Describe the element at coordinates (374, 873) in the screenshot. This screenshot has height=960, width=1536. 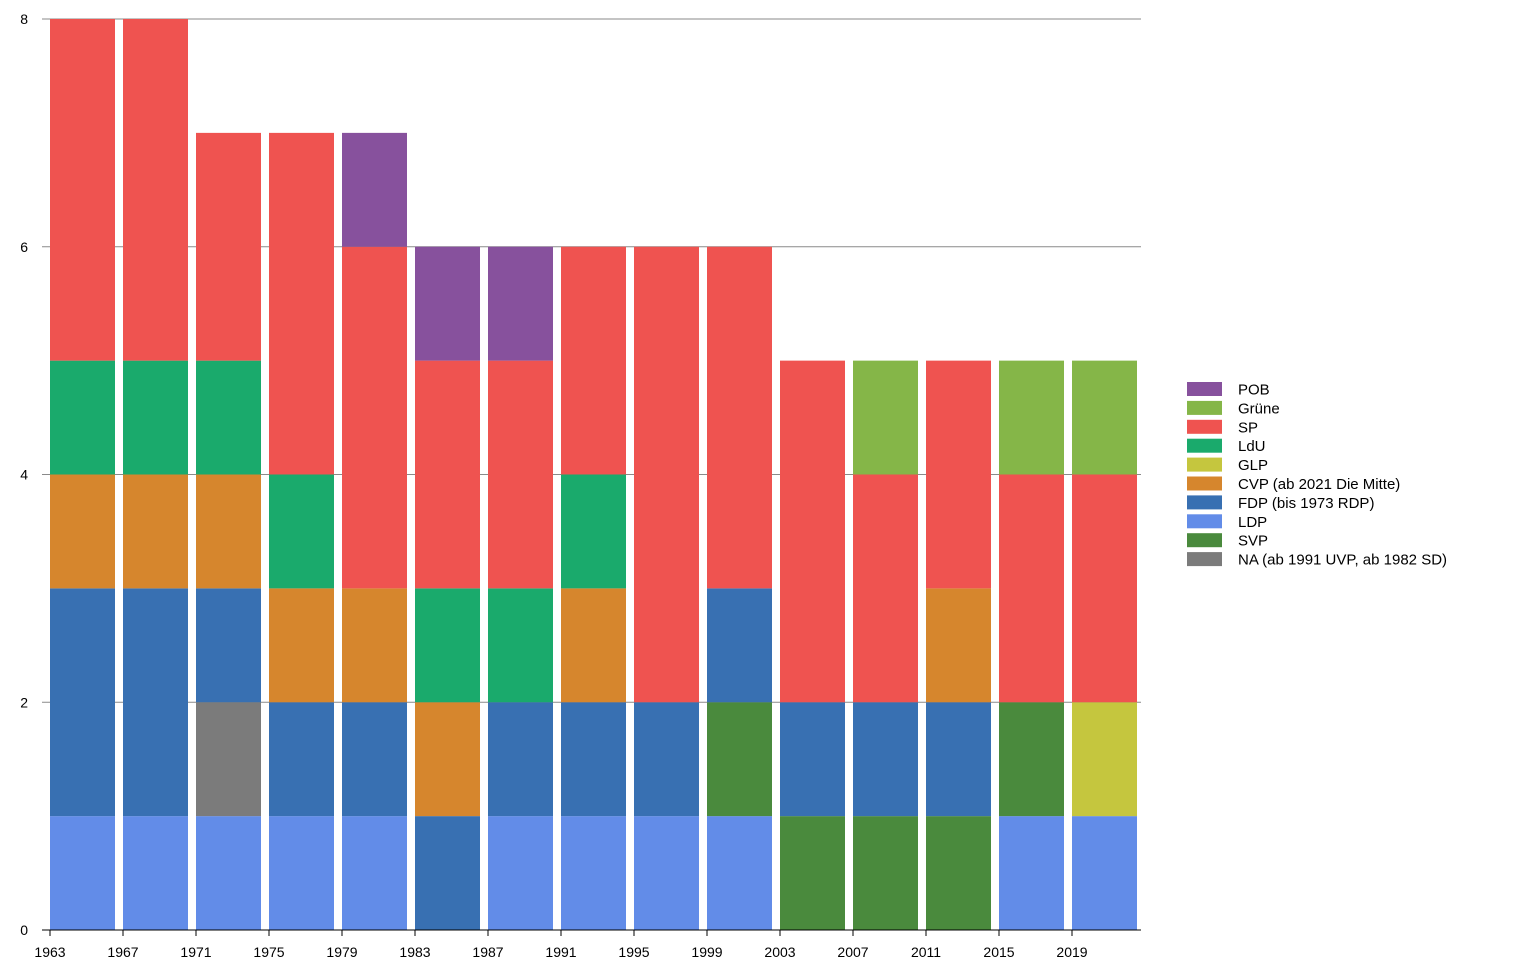
I see `bar-segment-1979-ldp` at that location.